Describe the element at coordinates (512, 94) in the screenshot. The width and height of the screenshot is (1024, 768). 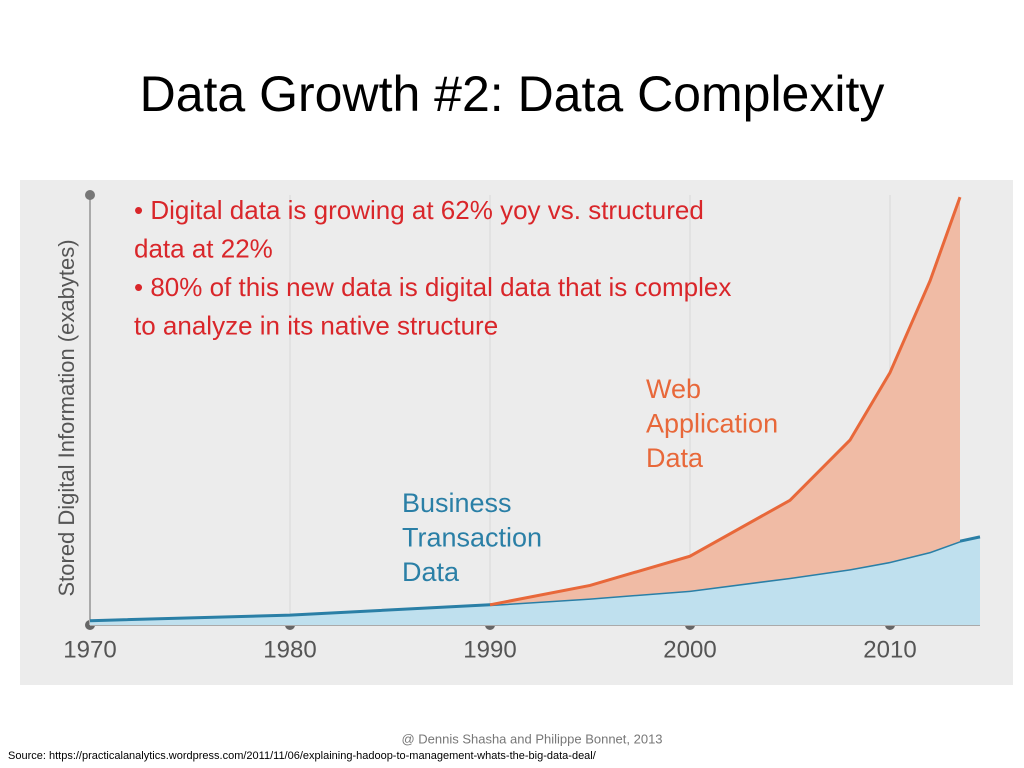
I see `slide-title: Data Growth #2: Data Complexity` at that location.